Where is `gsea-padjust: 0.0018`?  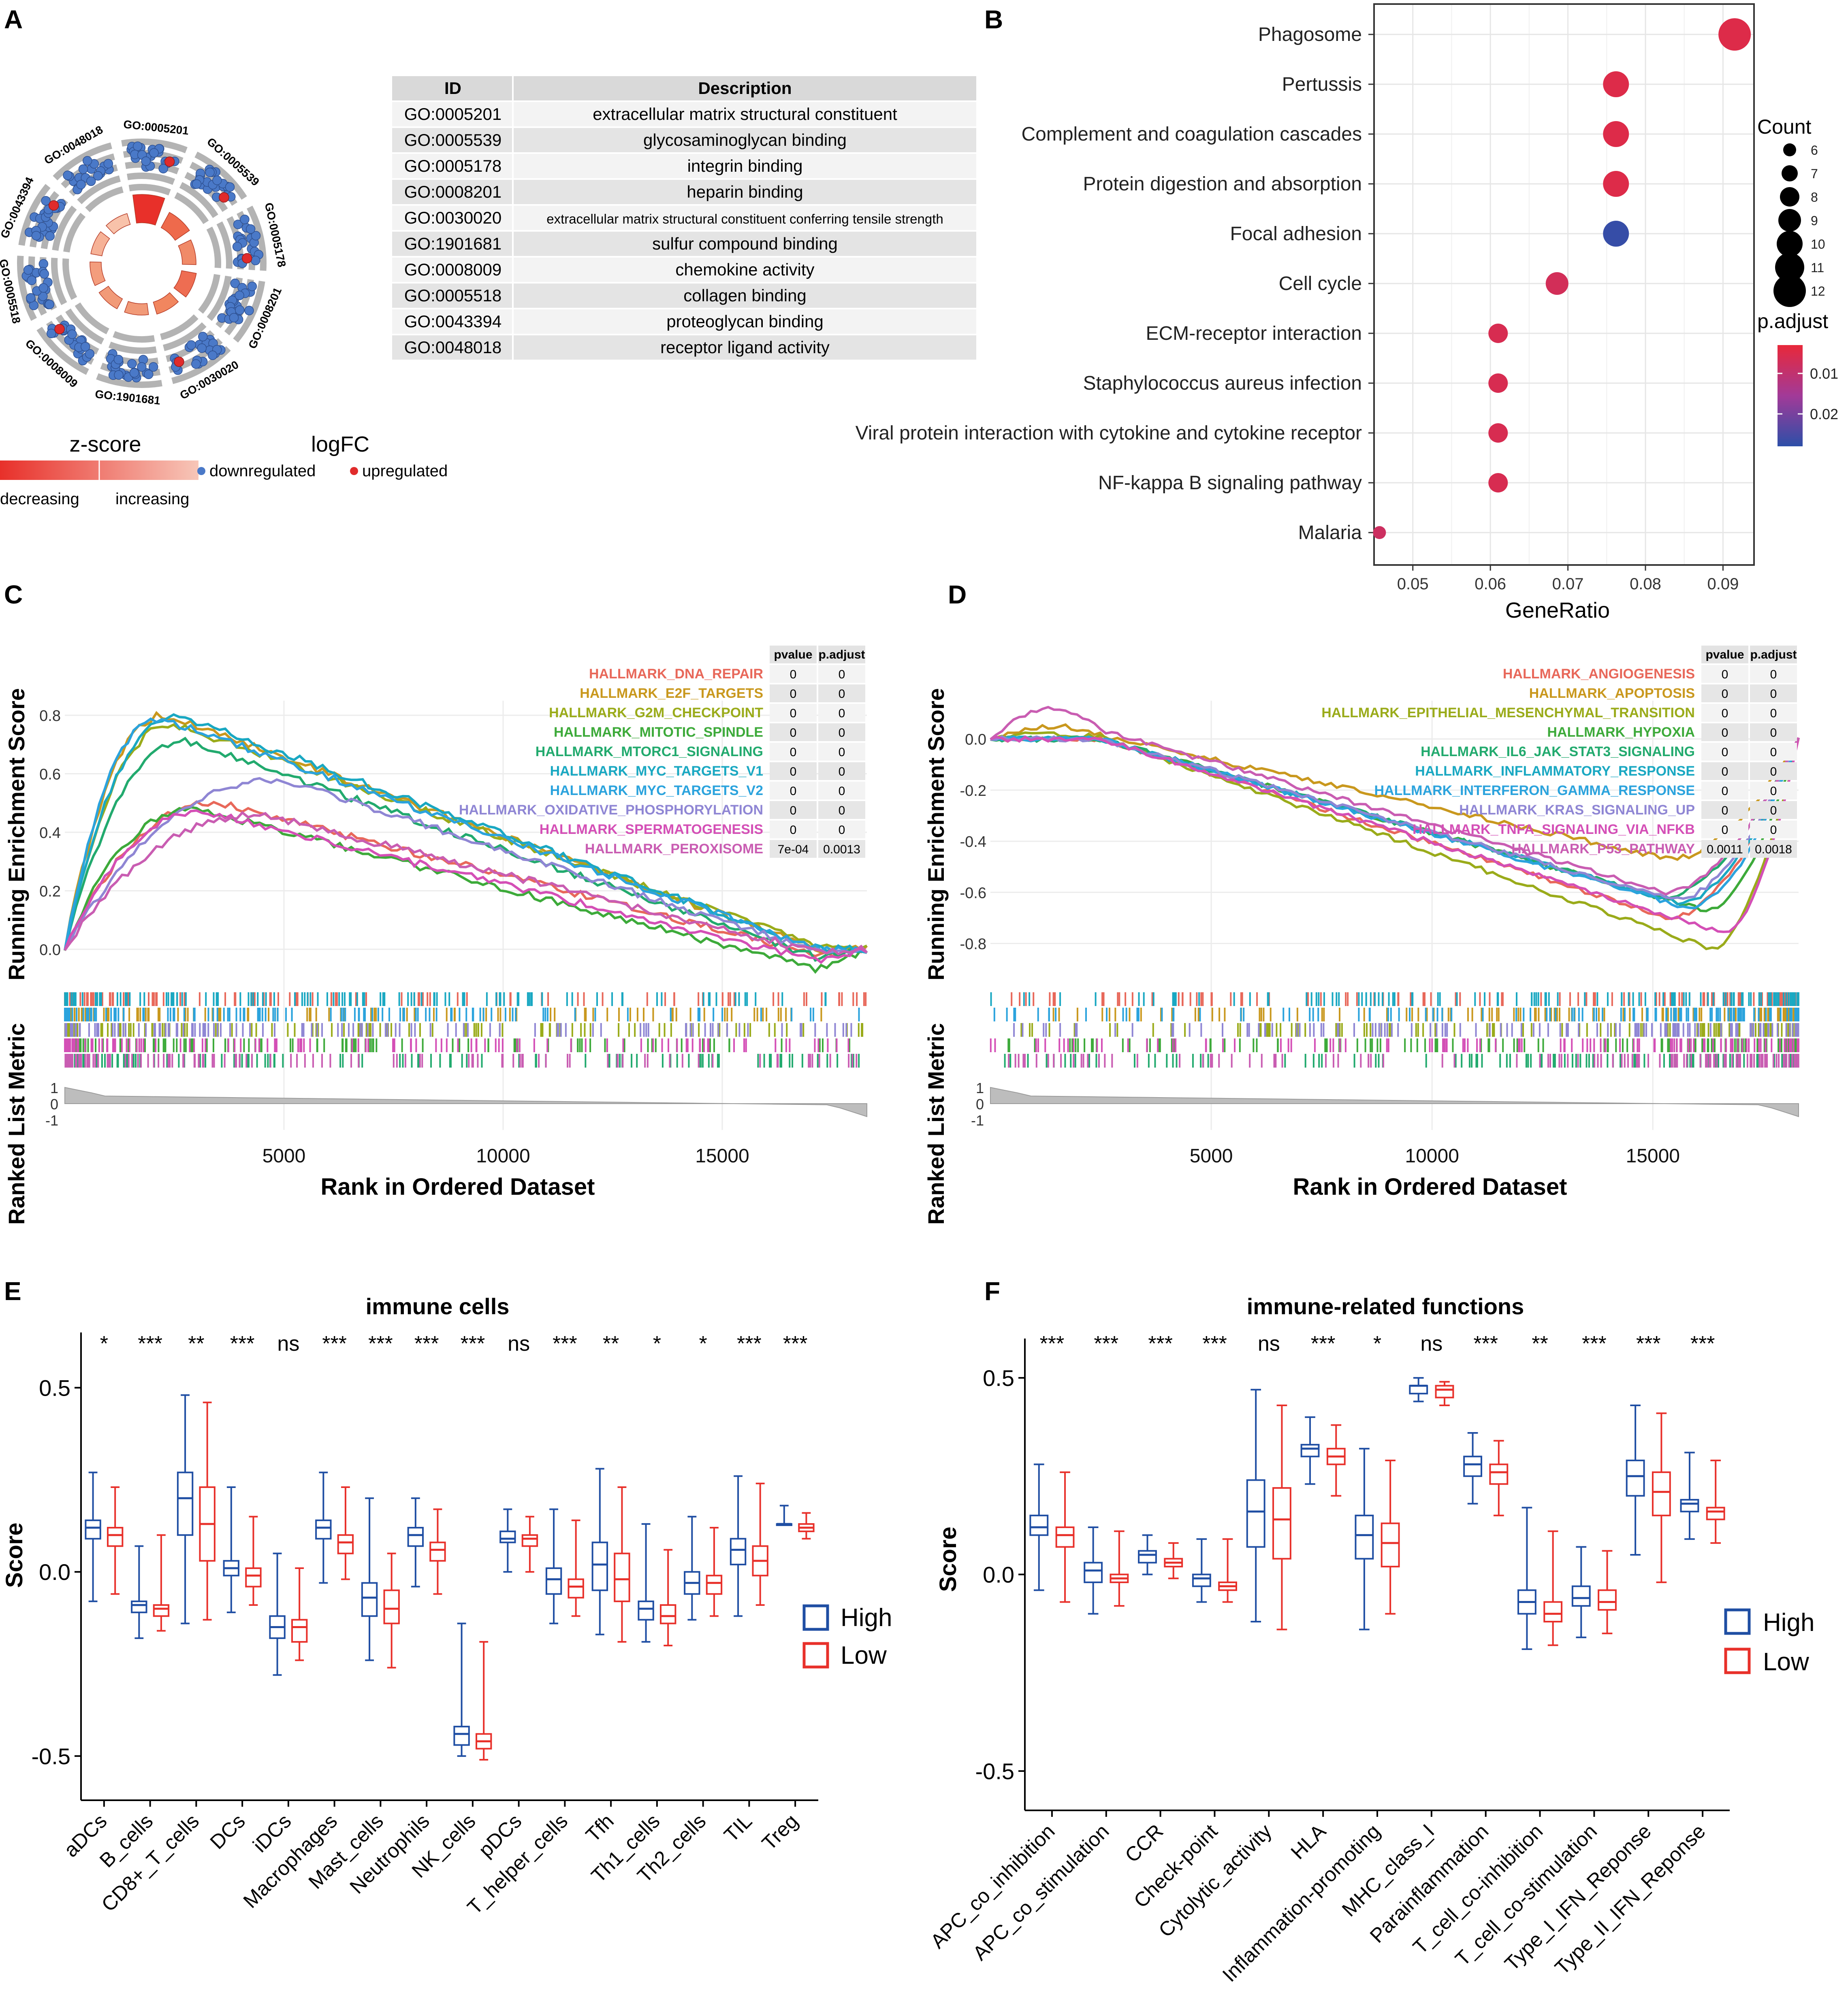 gsea-padjust: 0.0018 is located at coordinates (1773, 849).